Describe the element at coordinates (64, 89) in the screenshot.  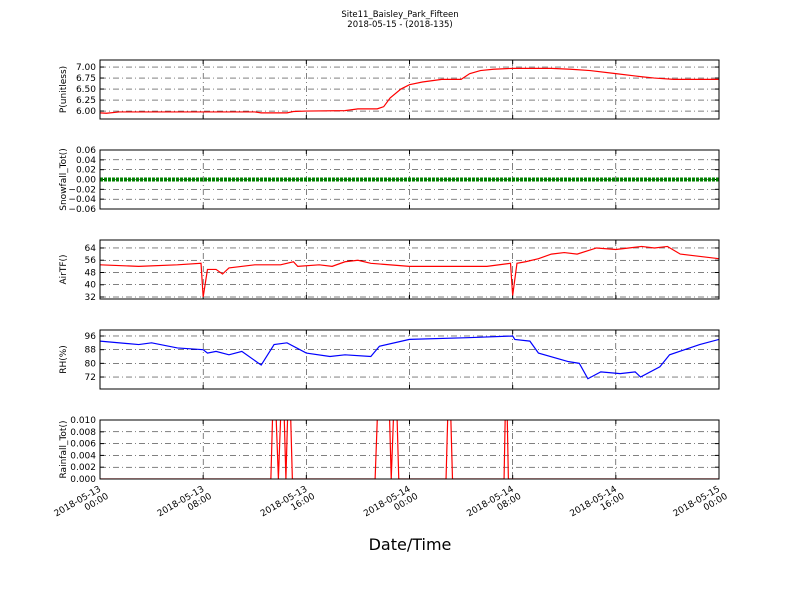
I see `y-axis-title: P(unitless)` at that location.